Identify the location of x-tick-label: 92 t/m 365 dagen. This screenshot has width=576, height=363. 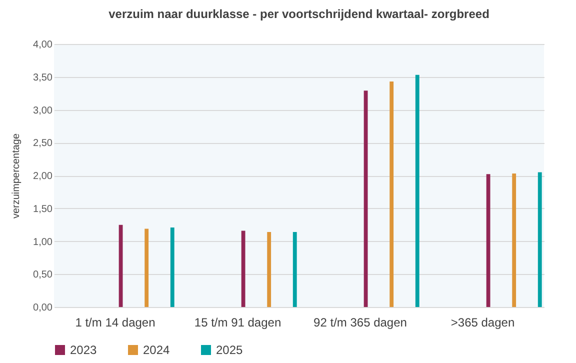
(360, 323).